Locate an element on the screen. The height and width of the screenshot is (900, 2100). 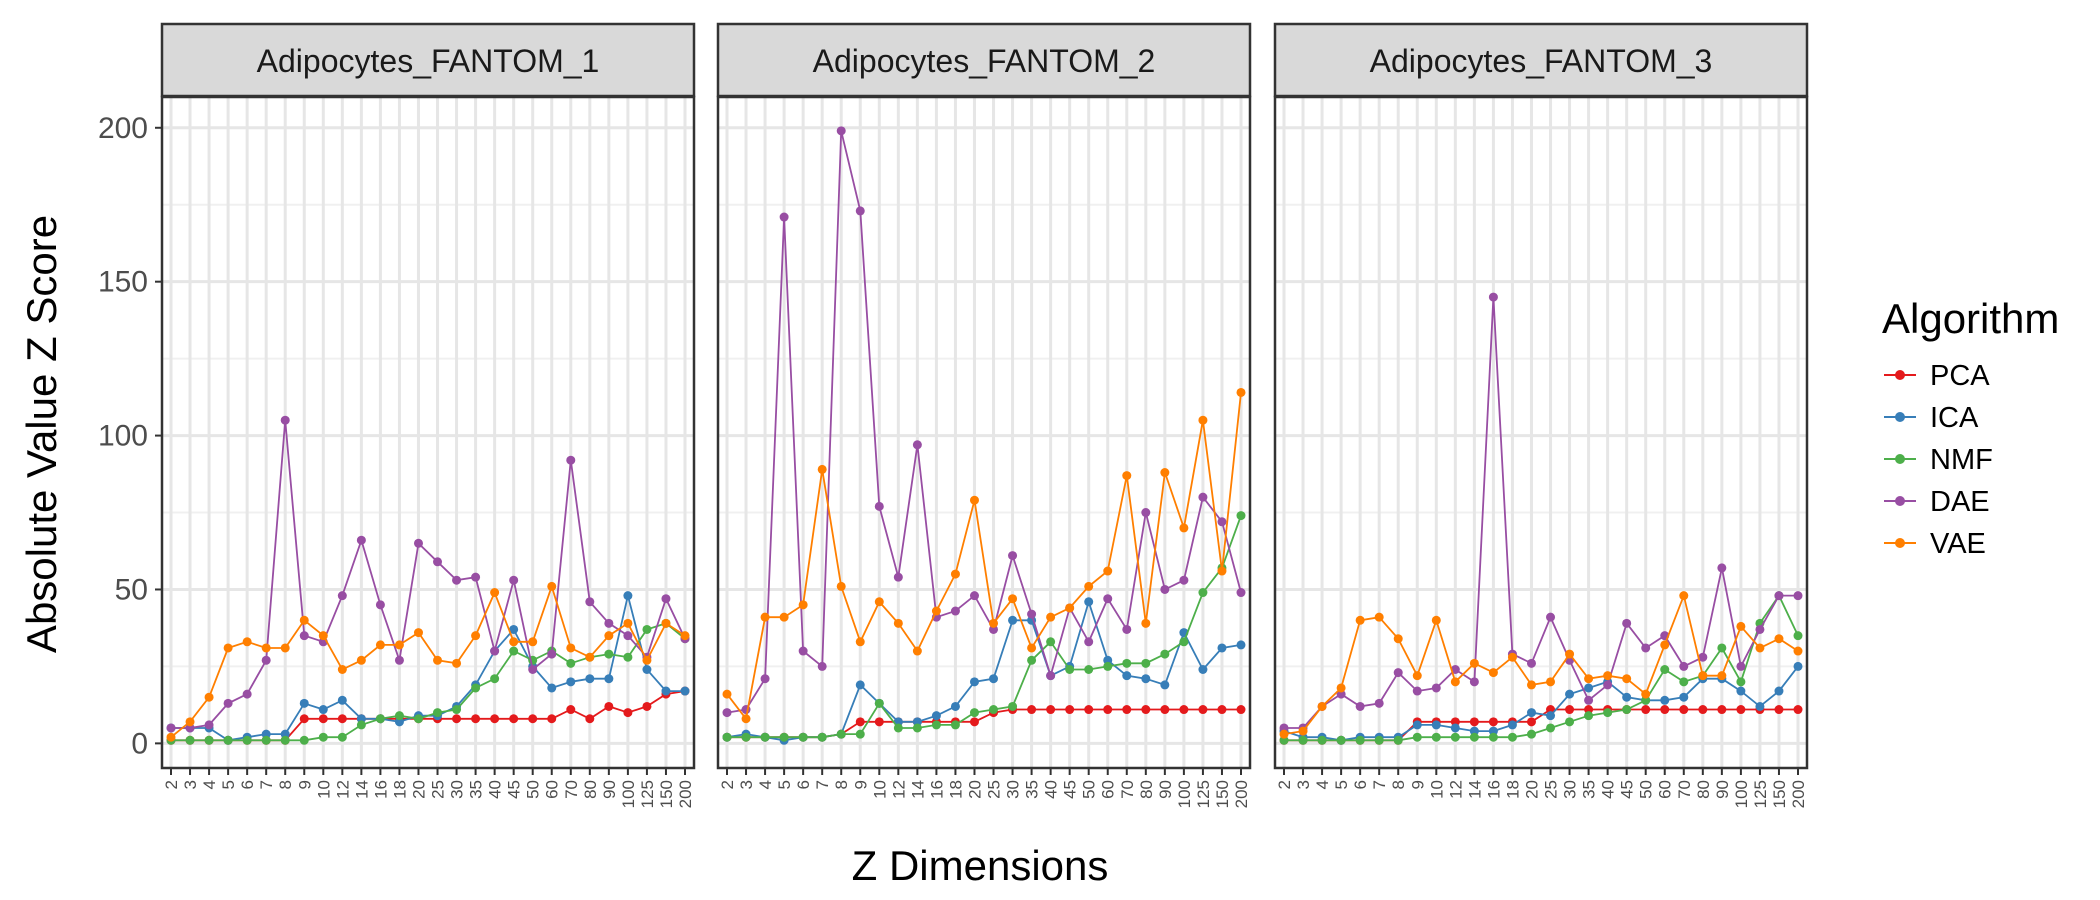
x-tick-label: 35 is located at coordinates (476, 789).